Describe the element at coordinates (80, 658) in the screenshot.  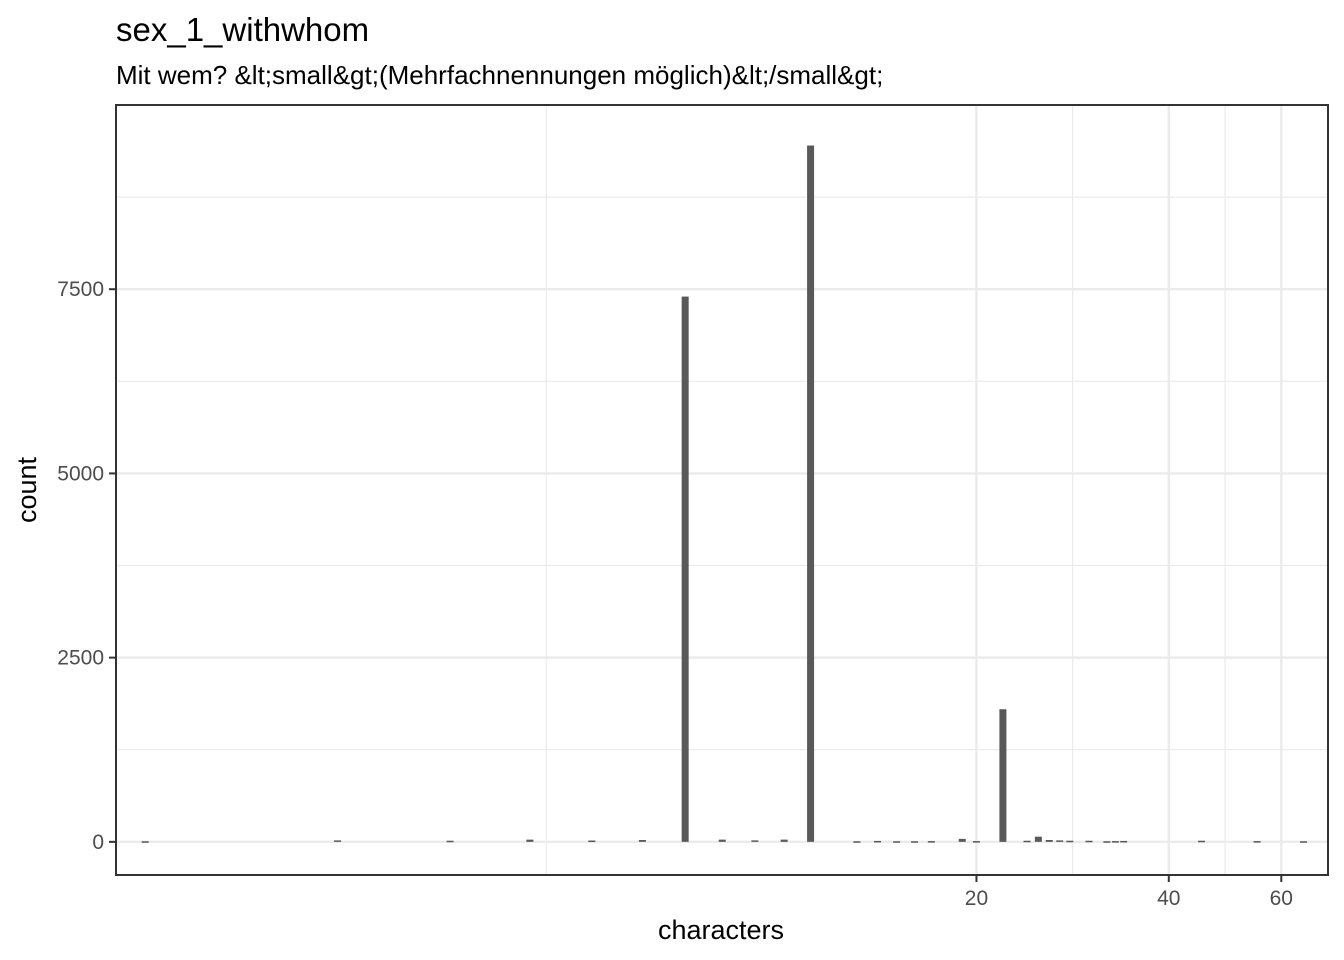
I see `y-tick-label: 2500` at that location.